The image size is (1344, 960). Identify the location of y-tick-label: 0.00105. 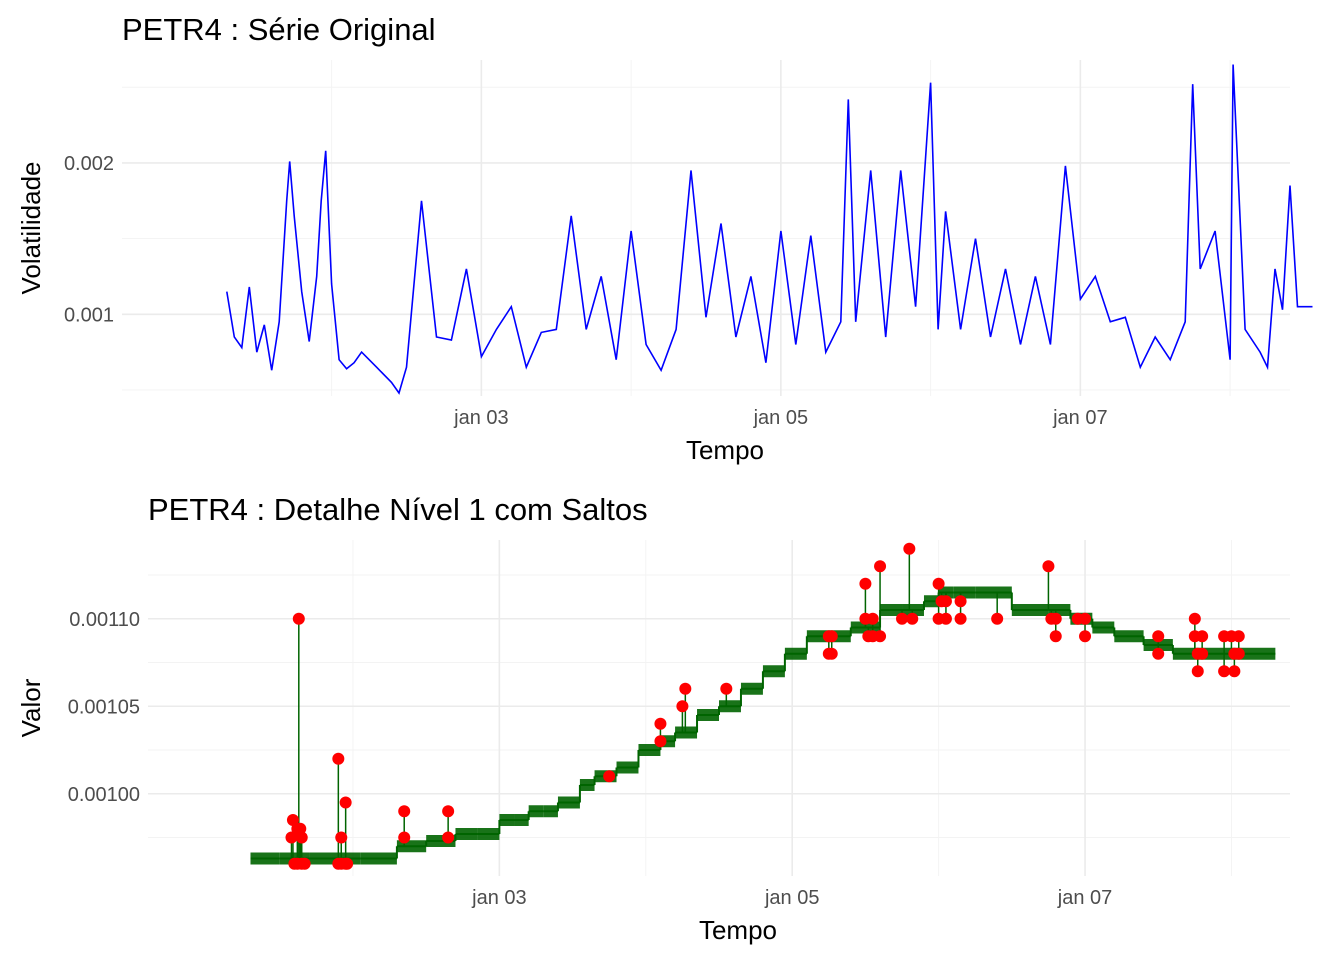
(104, 707).